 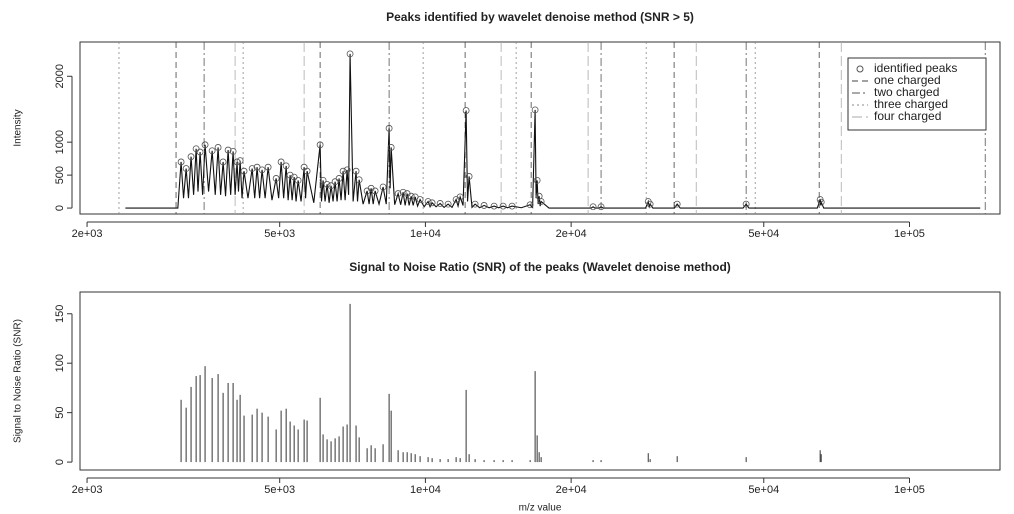 I want to click on y-tick-label: 150, so click(x=60, y=314).